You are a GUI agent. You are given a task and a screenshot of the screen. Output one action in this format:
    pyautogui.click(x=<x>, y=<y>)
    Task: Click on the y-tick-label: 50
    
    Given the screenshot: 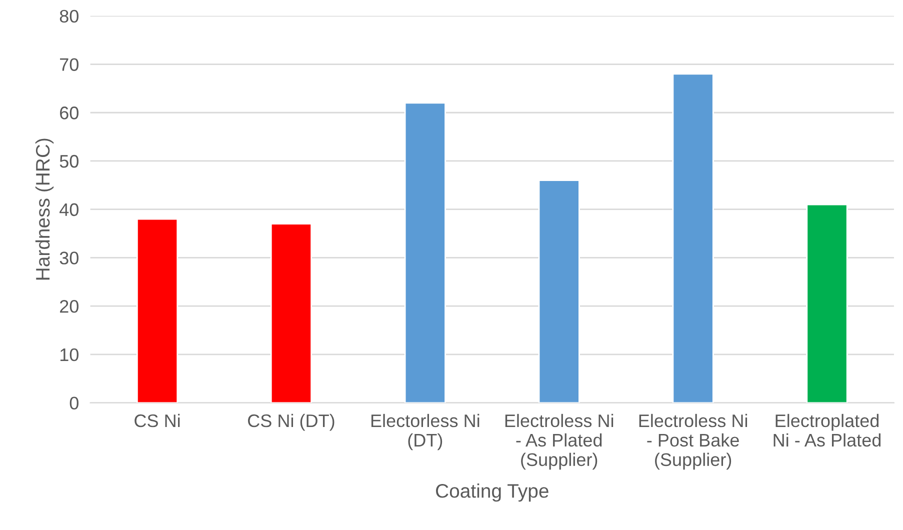 What is the action you would take?
    pyautogui.click(x=69, y=161)
    